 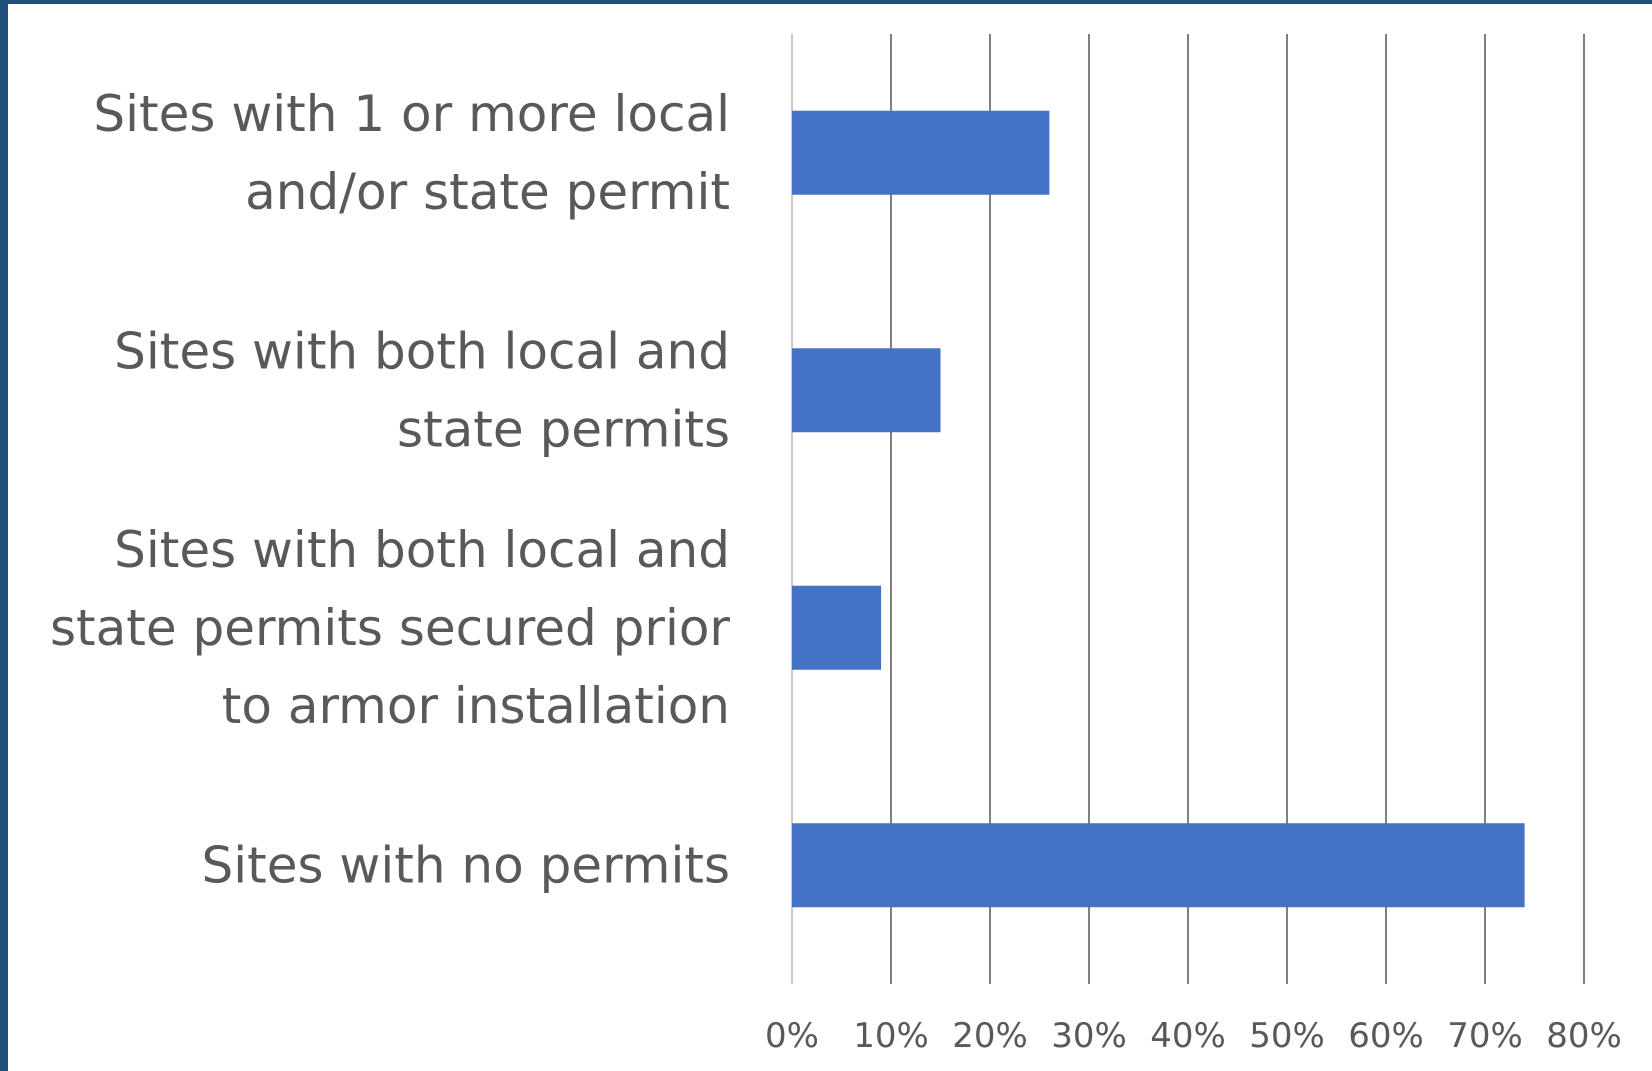 I want to click on x-tick-label: 60%, so click(x=1386, y=1036).